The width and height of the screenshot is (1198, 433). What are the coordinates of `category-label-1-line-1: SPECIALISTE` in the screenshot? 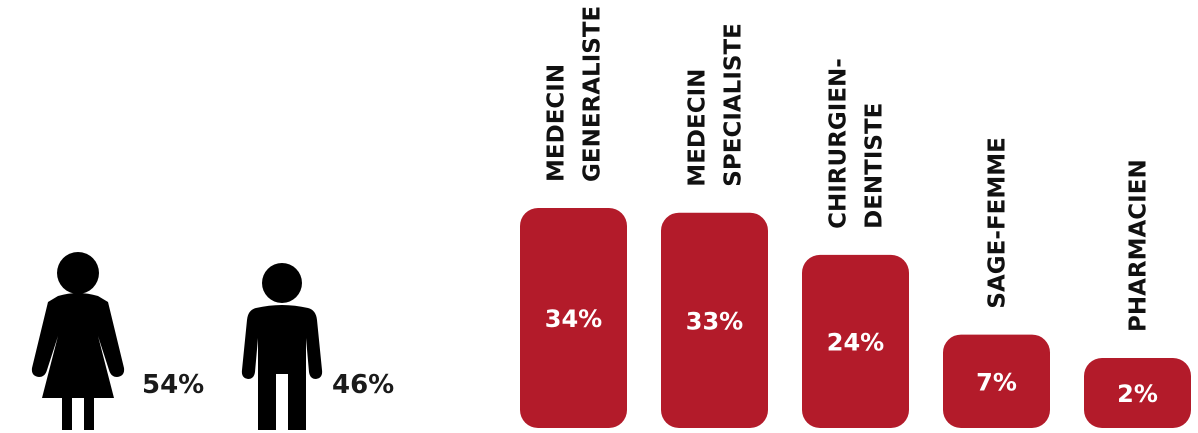 It's located at (734, 105).